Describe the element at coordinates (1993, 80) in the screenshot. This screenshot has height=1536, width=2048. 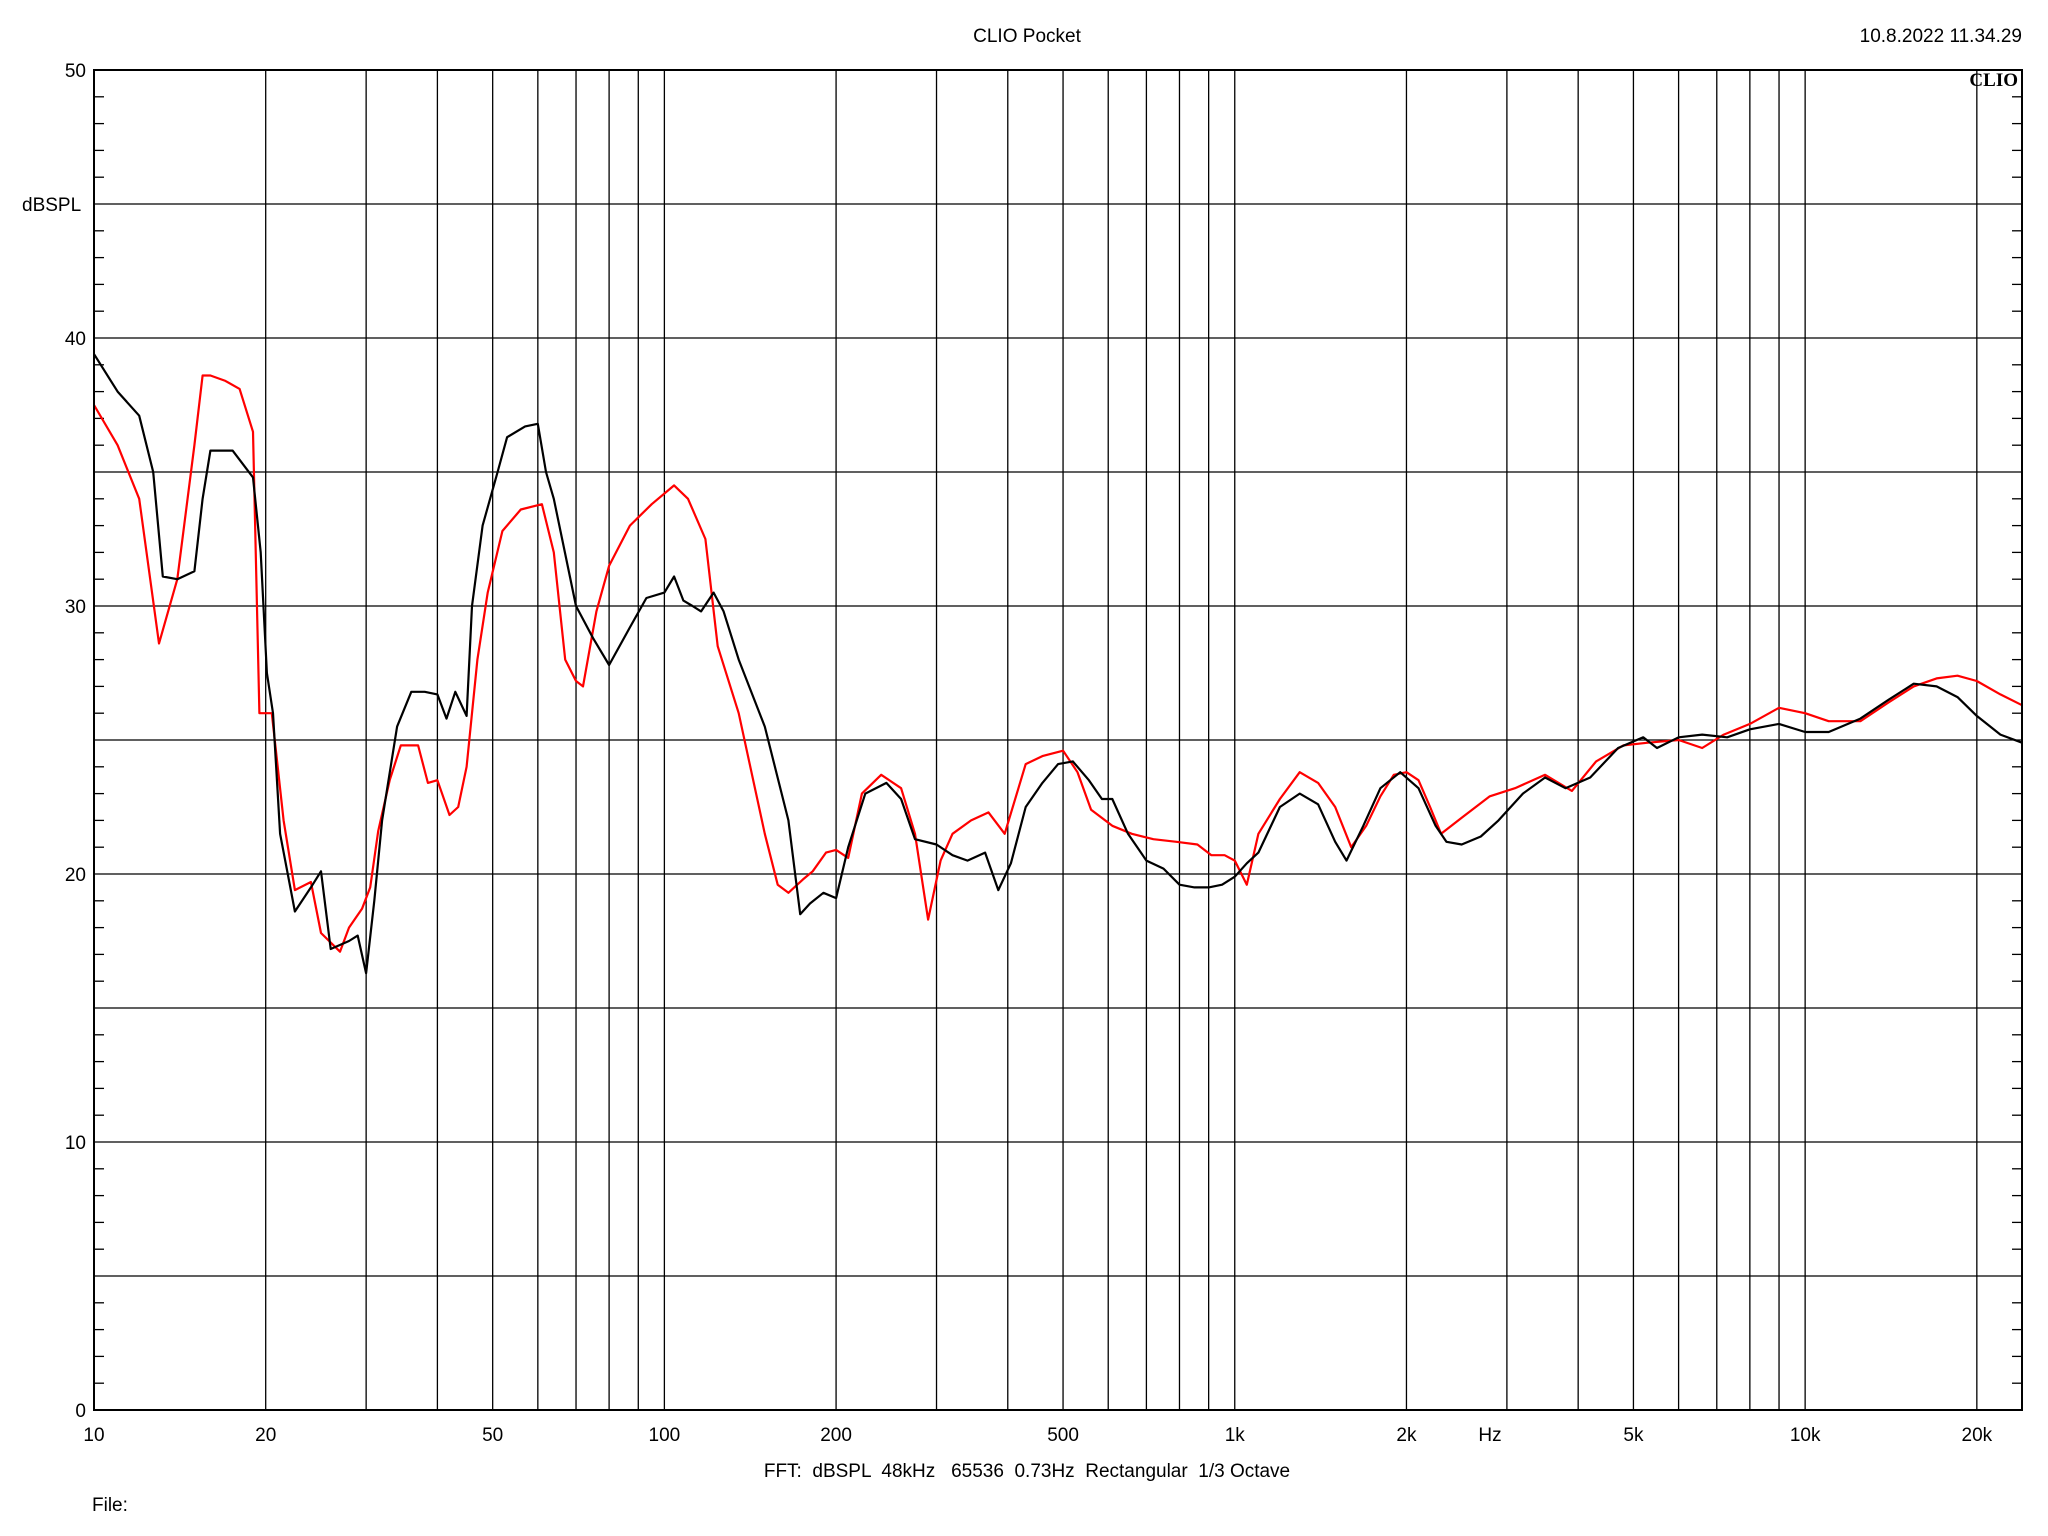
I see `clio-brand-logo: CLIO` at that location.